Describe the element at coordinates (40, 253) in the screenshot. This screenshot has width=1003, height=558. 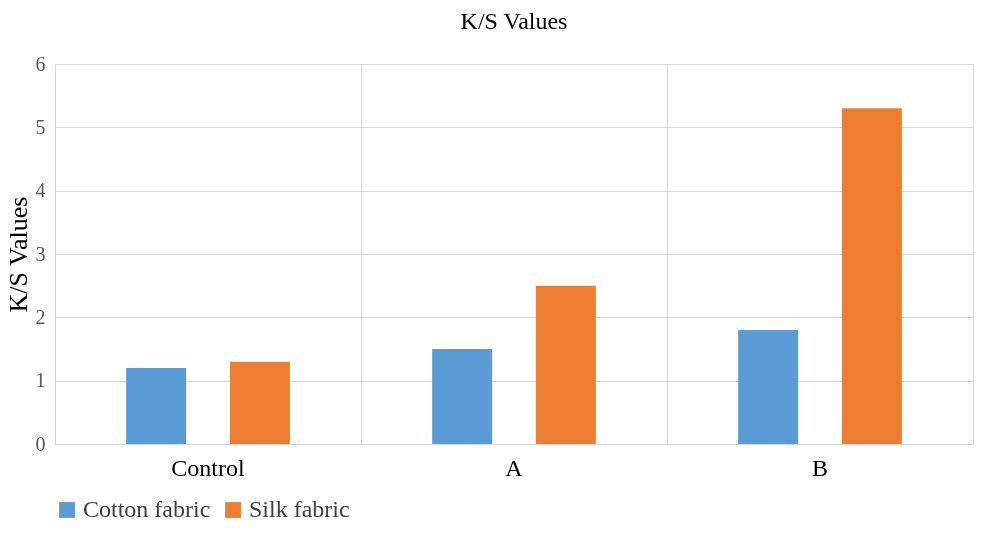
I see `y-tick-label: 3` at that location.